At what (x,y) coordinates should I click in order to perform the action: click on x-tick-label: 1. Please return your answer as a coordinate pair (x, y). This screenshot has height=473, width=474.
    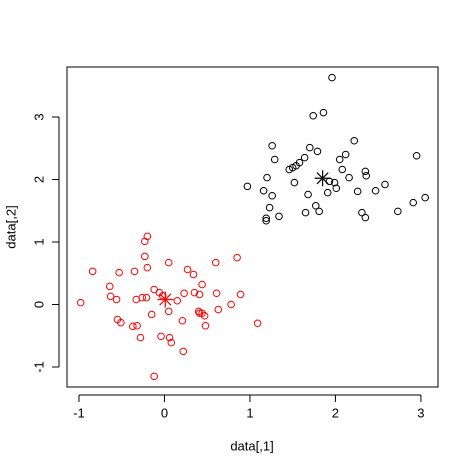
    Looking at the image, I should click on (249, 412).